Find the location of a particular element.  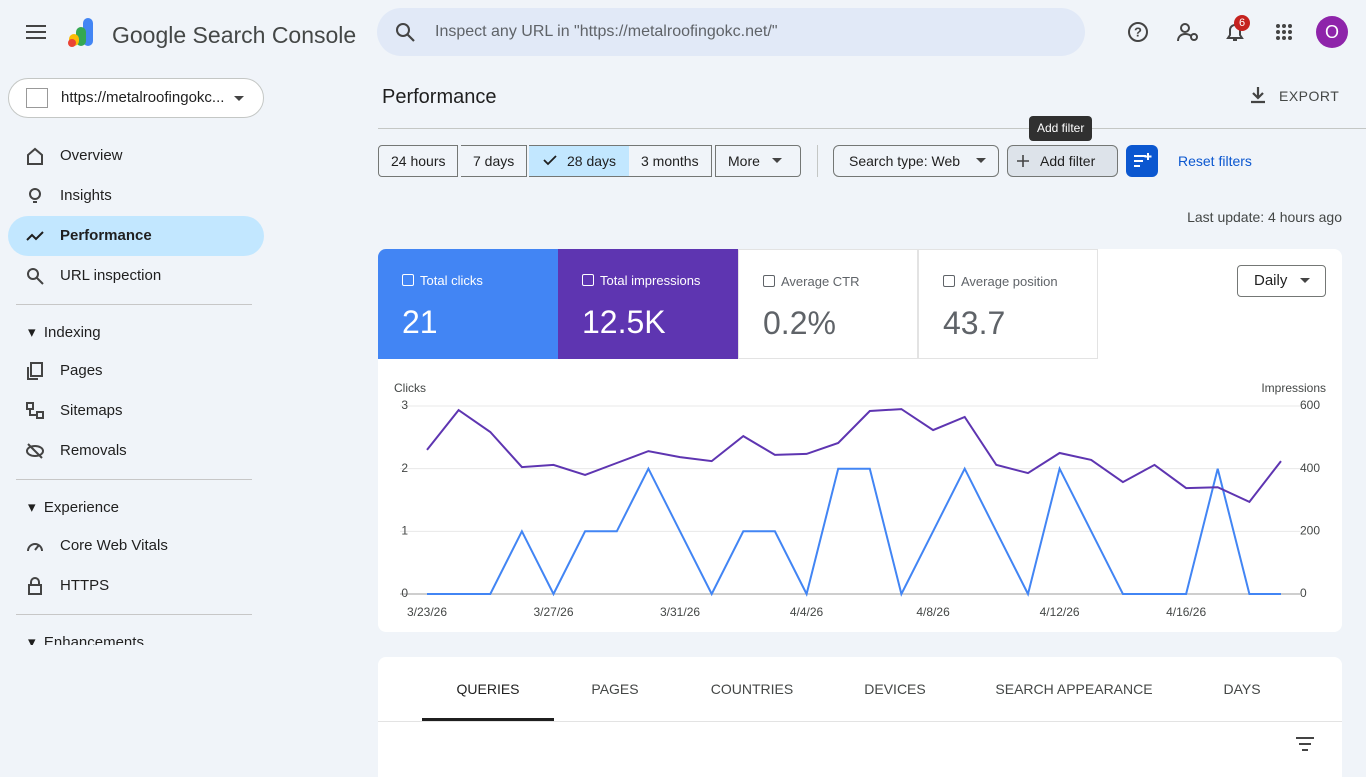

nav-label: Removals is located at coordinates (93, 450).